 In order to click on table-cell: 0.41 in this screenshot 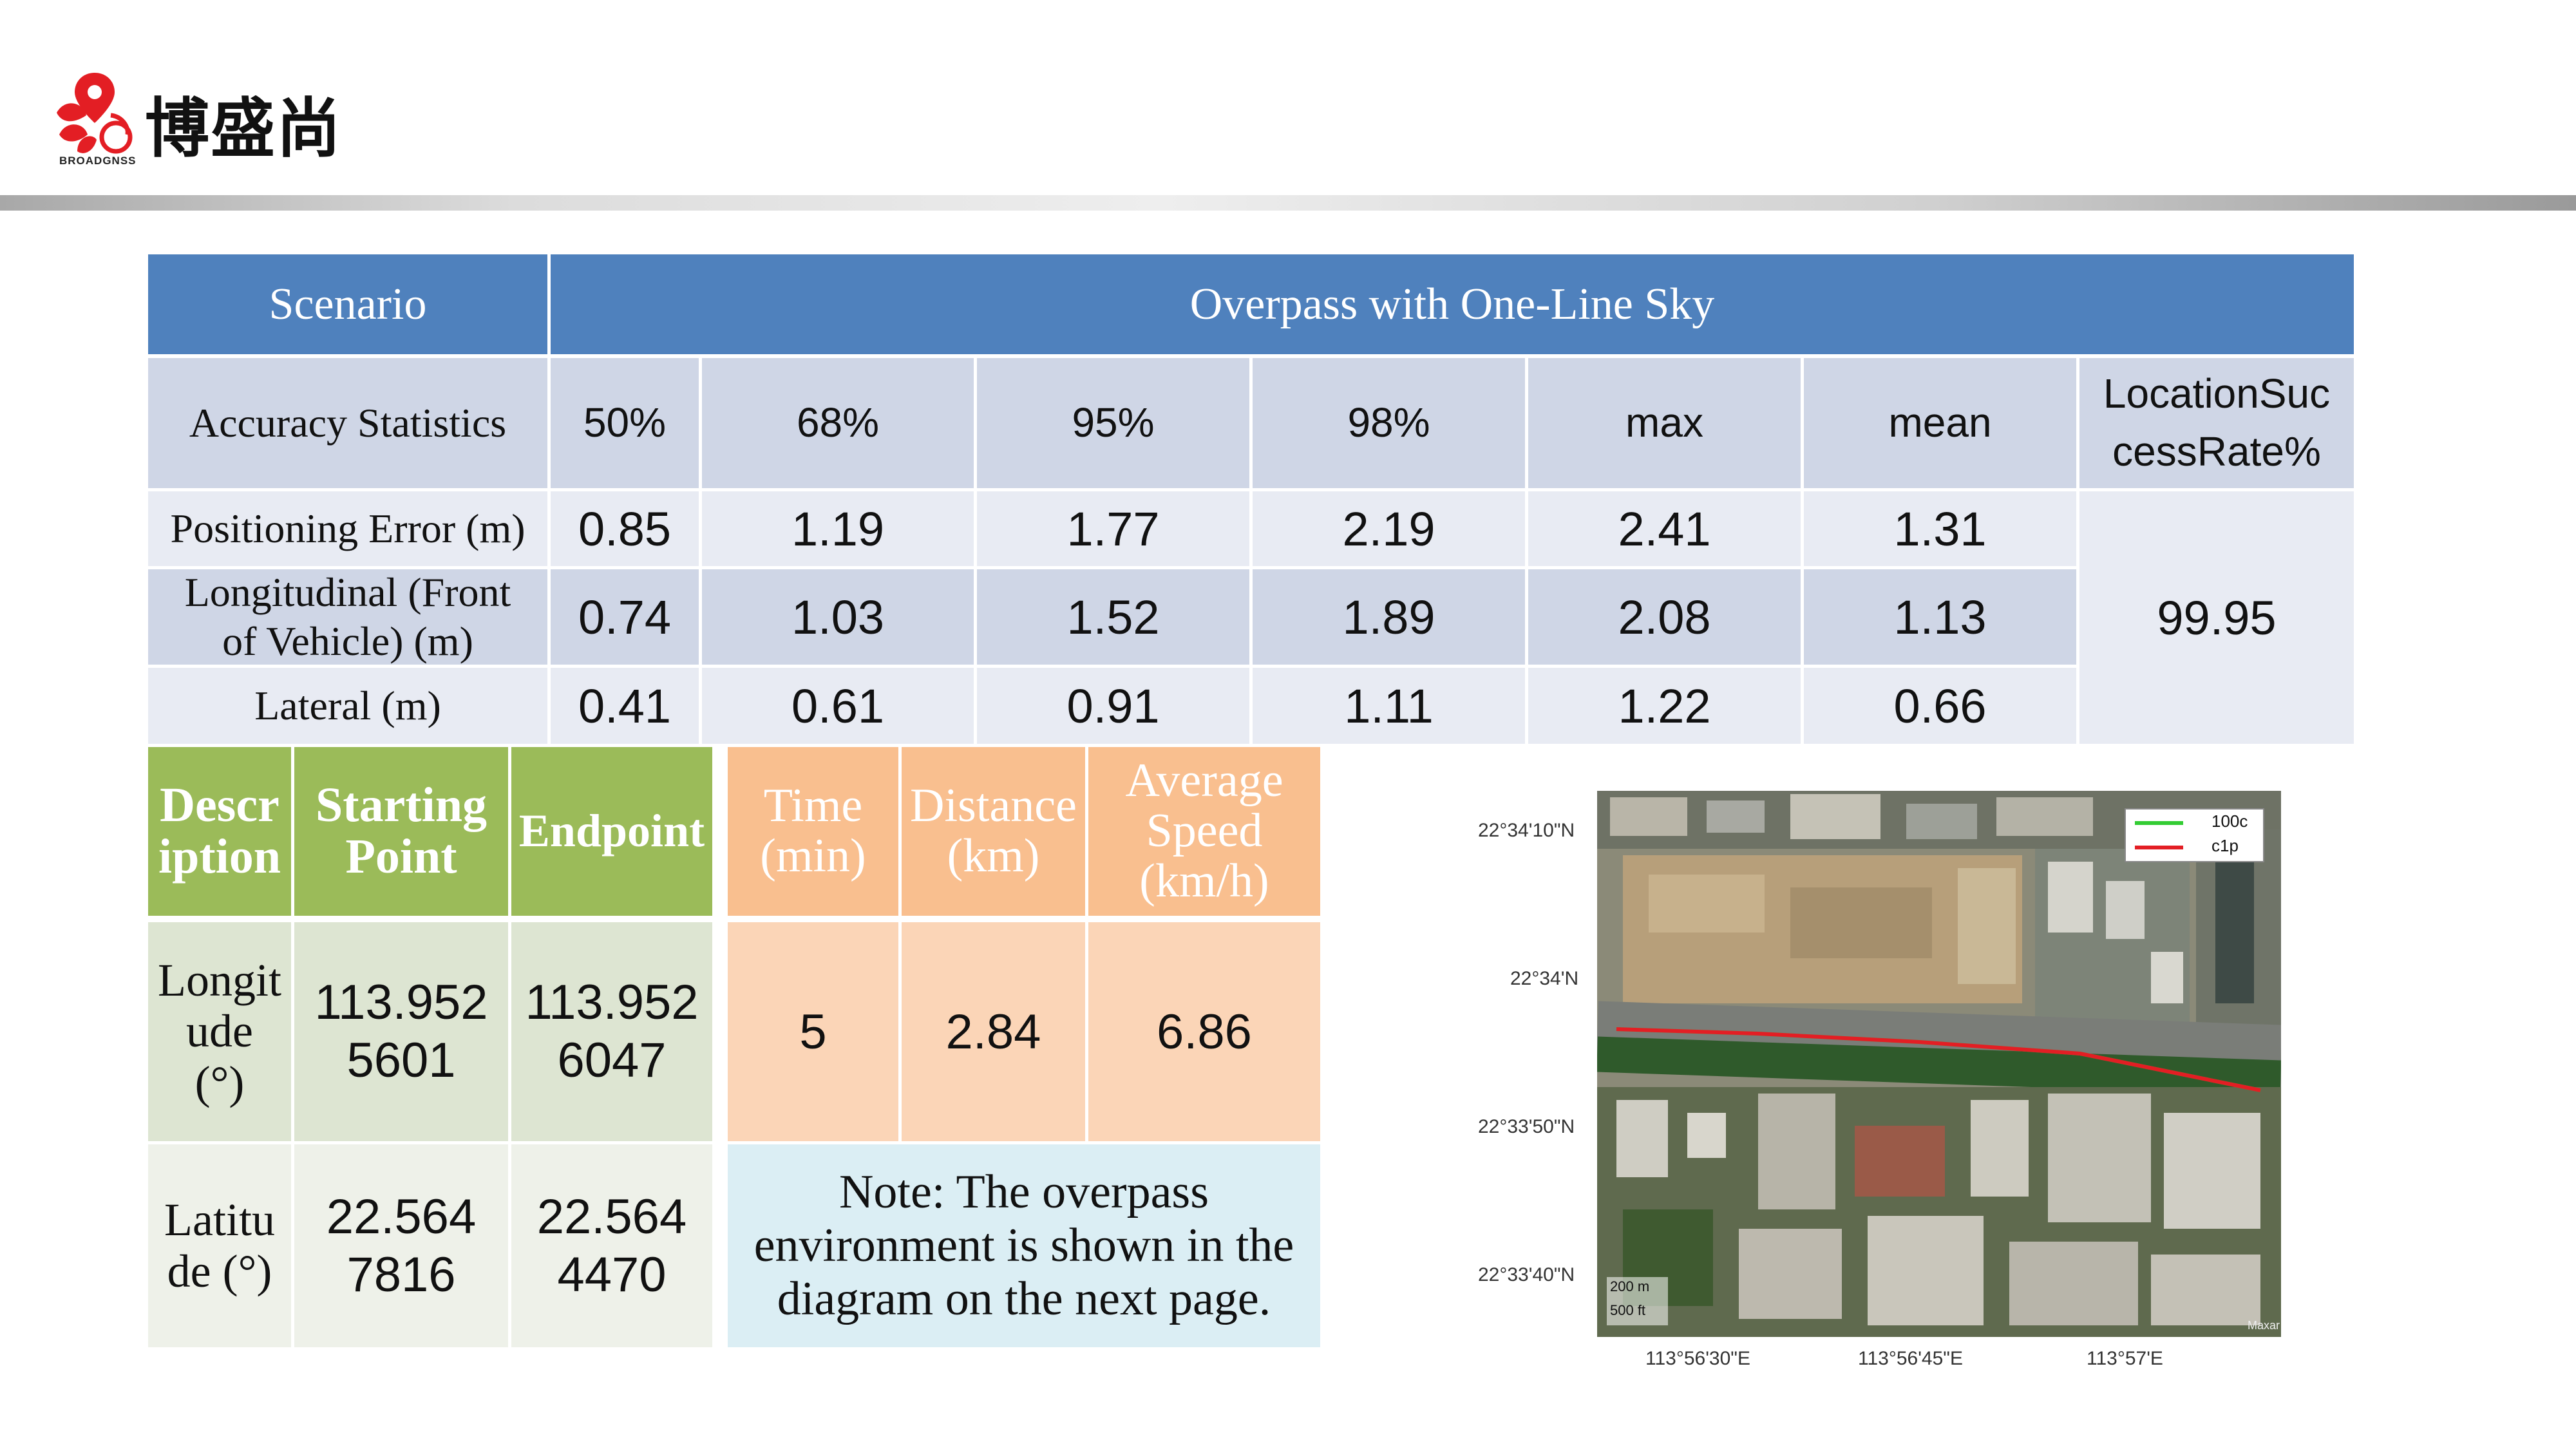, I will do `click(625, 706)`.